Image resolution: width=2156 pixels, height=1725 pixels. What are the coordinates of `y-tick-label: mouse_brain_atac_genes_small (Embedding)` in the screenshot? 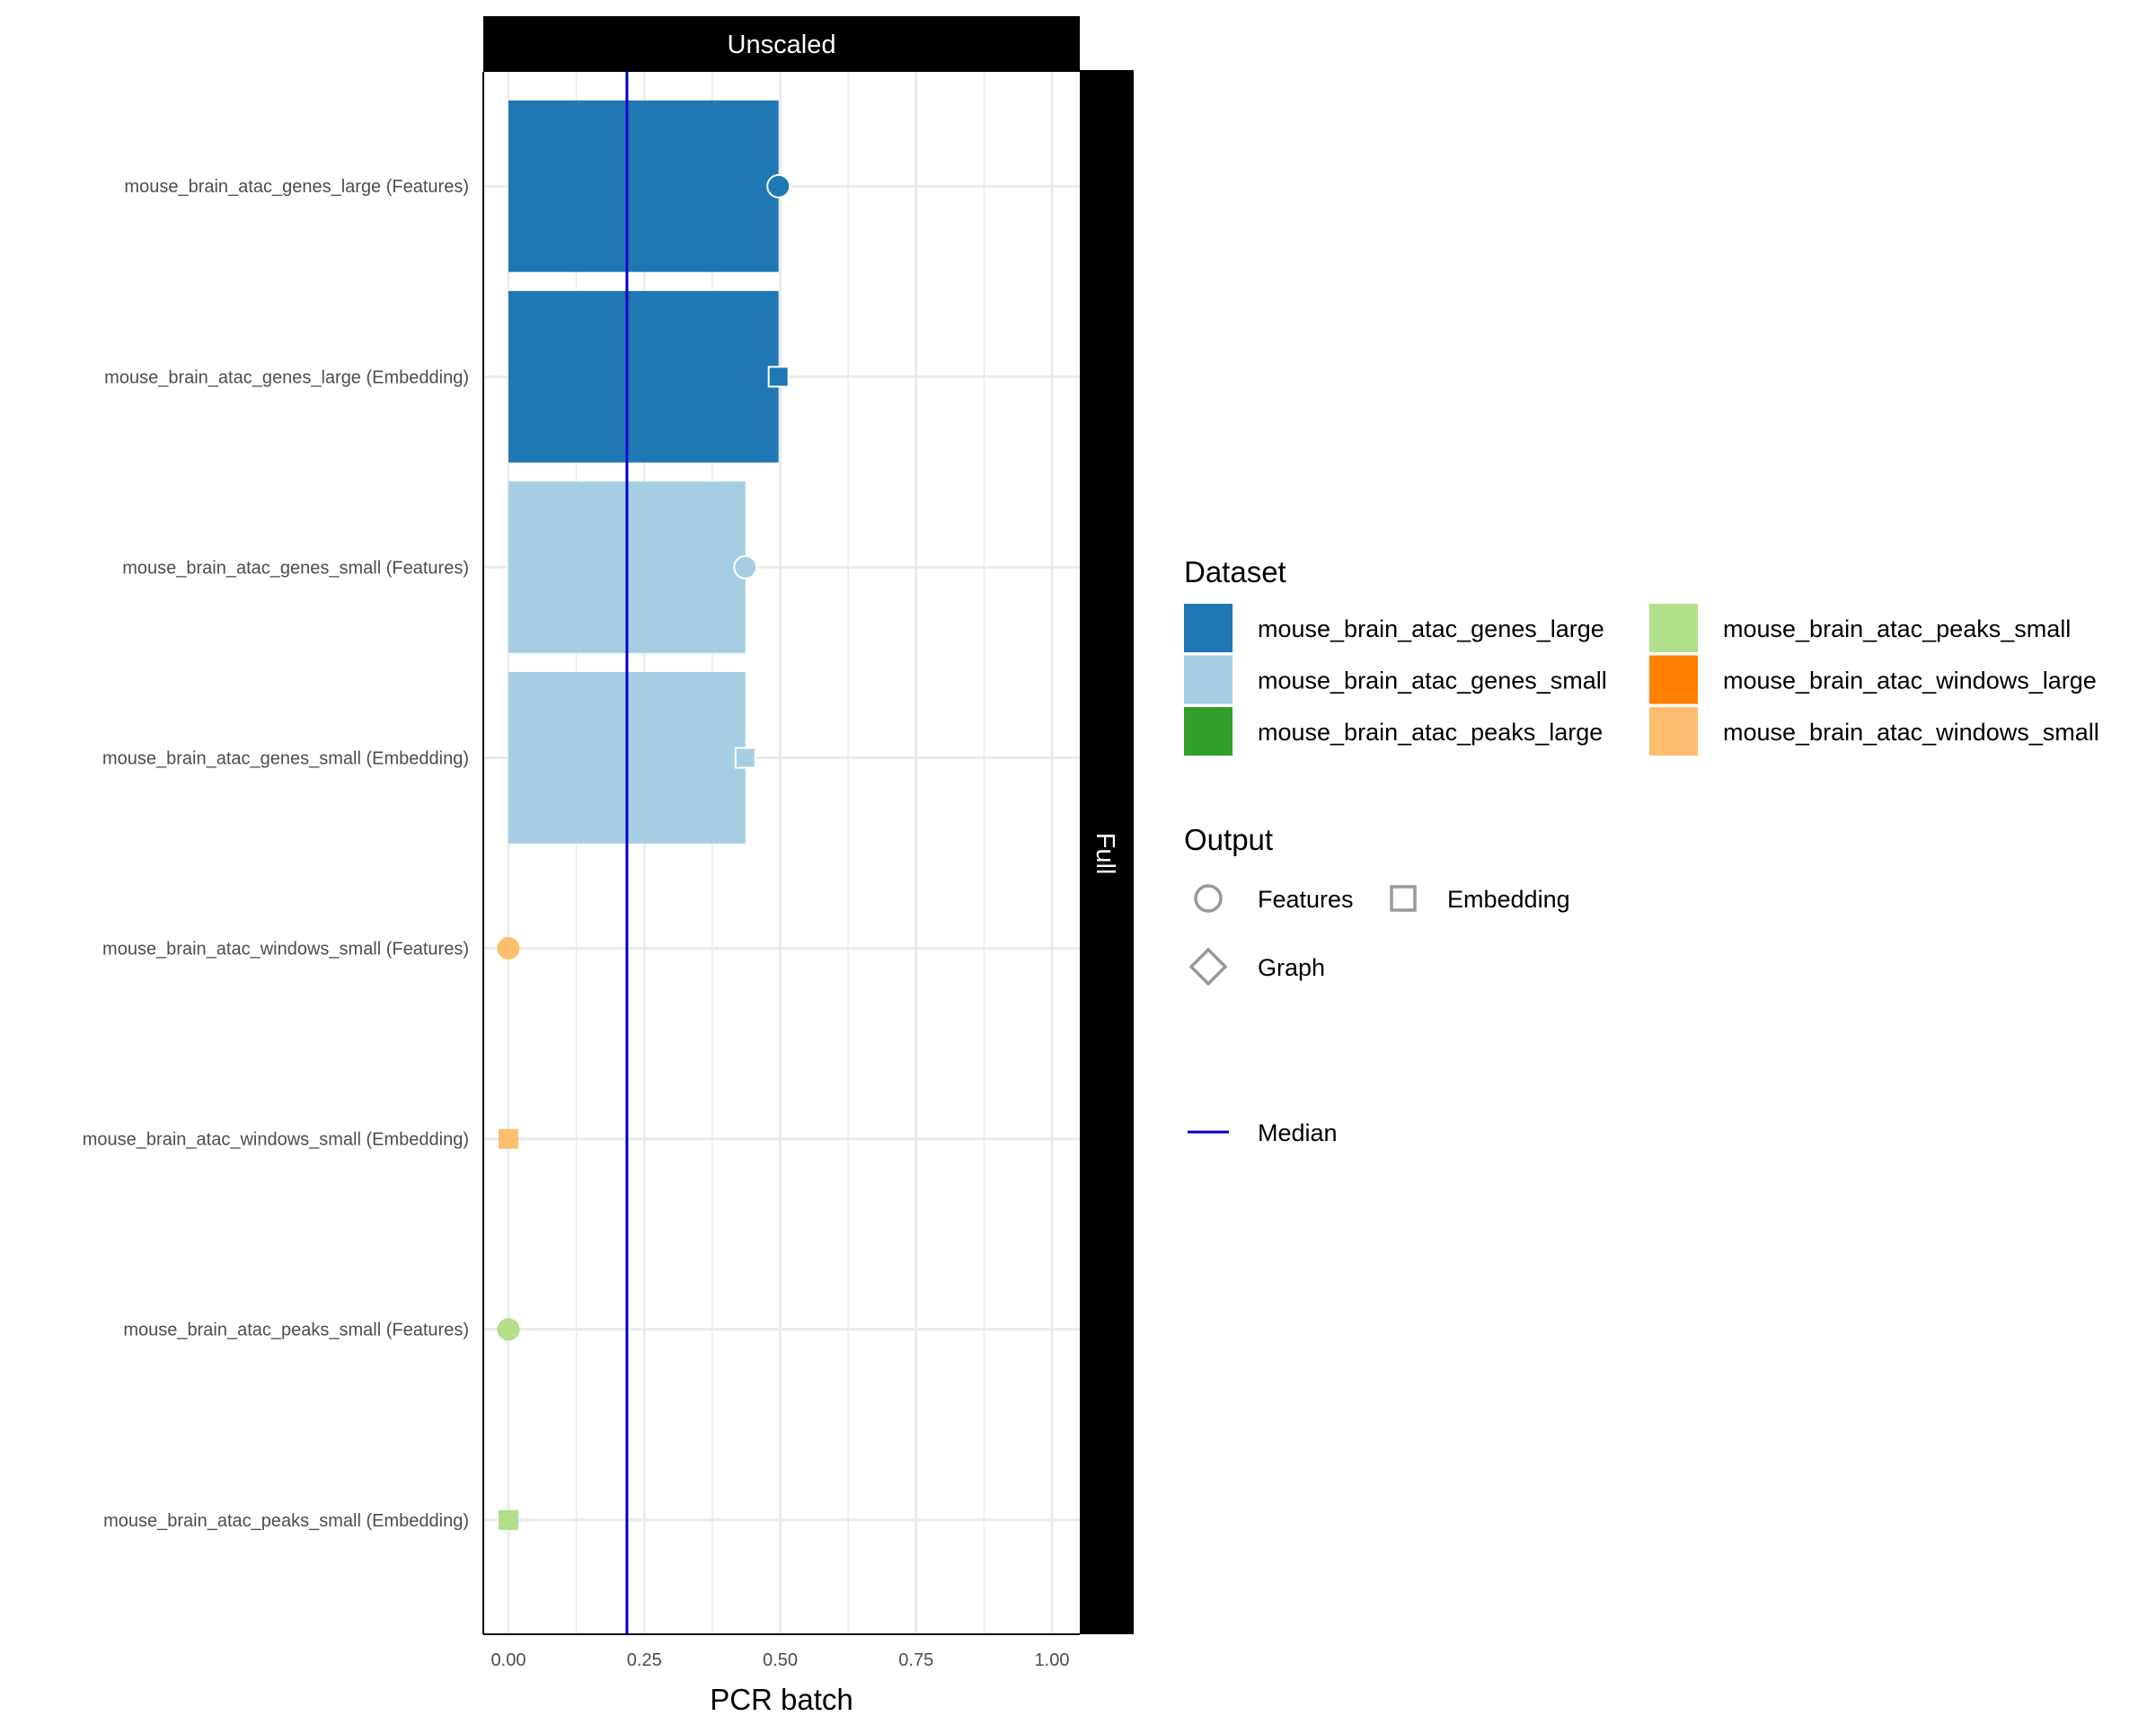 It's located at (285, 758).